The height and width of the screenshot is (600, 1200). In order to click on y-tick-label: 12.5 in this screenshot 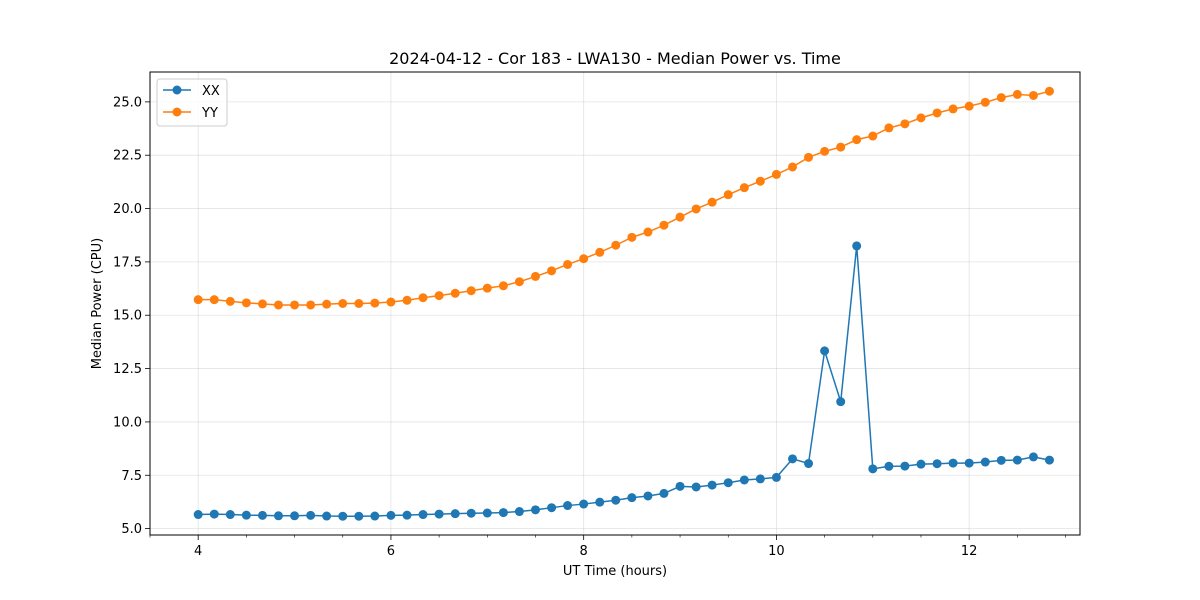, I will do `click(127, 369)`.